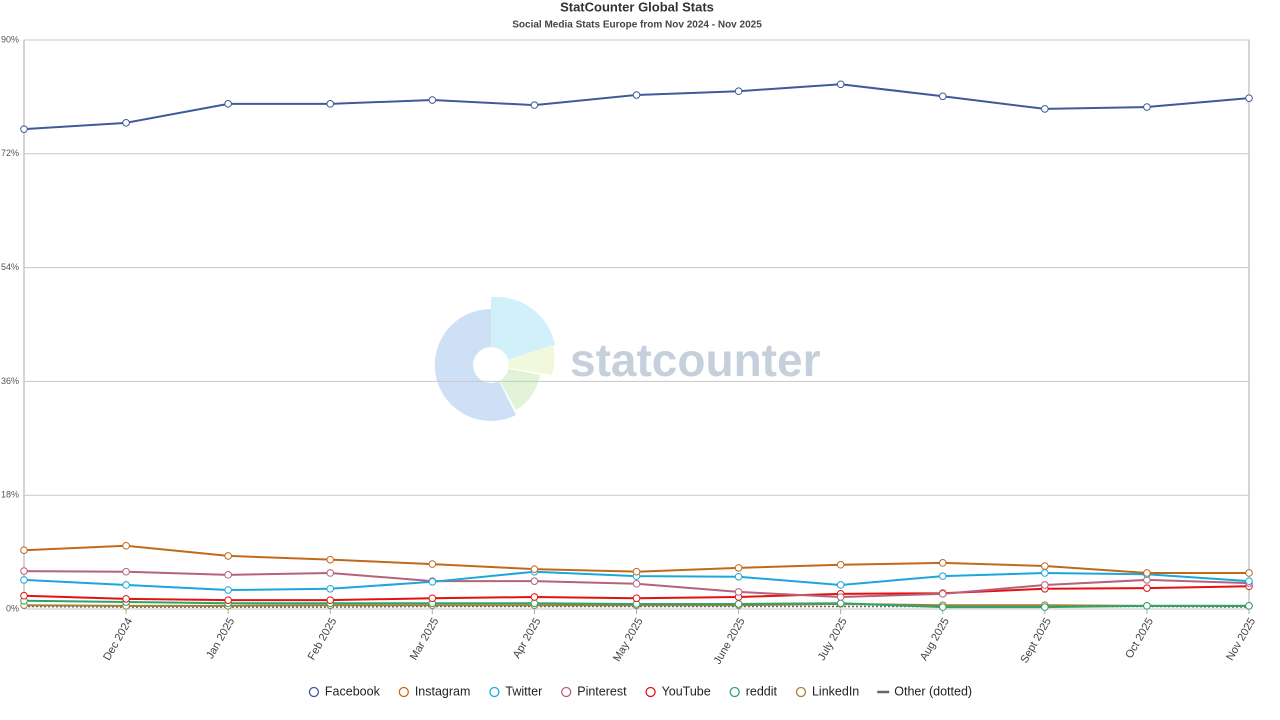 The width and height of the screenshot is (1280, 720). I want to click on legend-item: Twitter, so click(515, 691).